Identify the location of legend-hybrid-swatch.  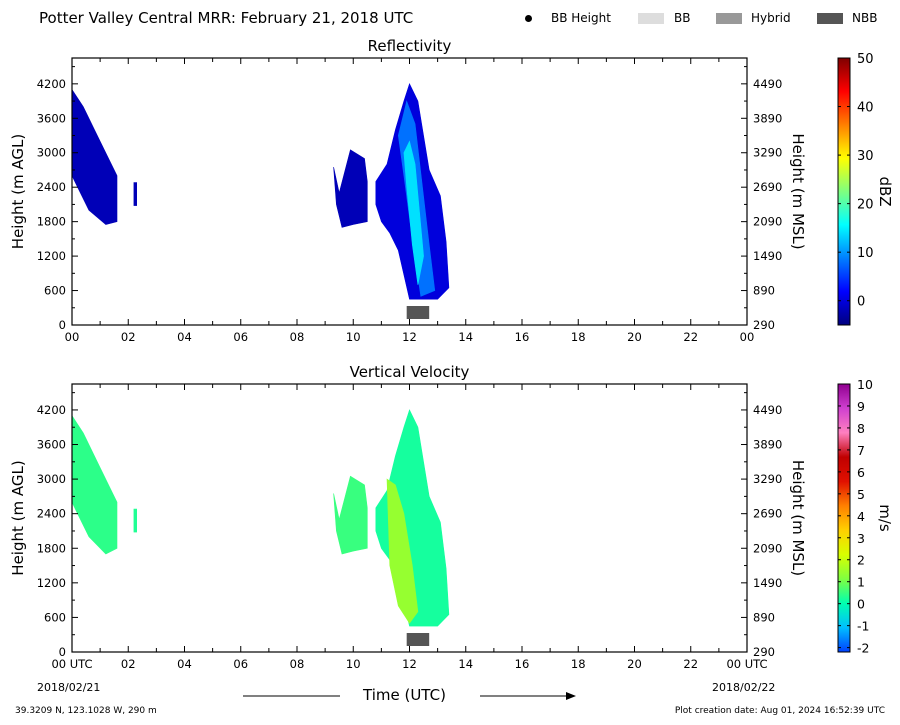
(729, 18).